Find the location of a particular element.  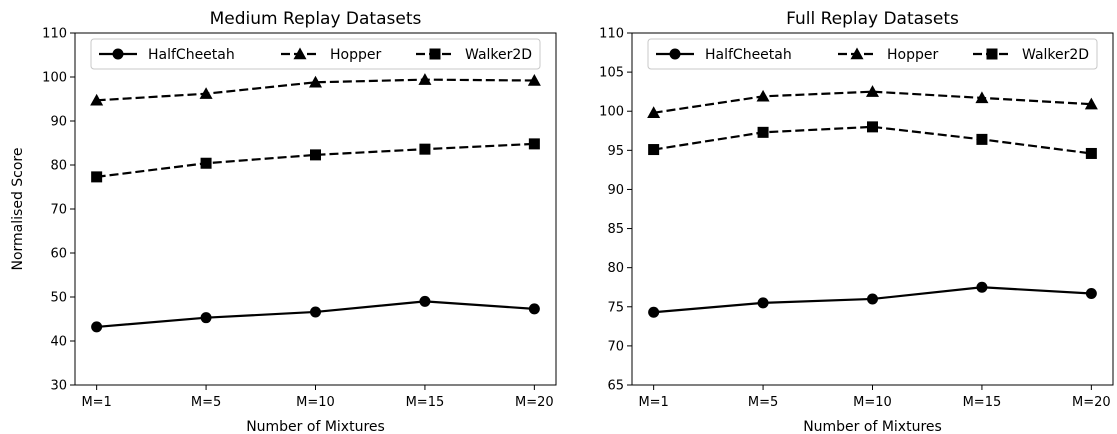

chart-title: Medium Replay Datasets is located at coordinates (316, 19).